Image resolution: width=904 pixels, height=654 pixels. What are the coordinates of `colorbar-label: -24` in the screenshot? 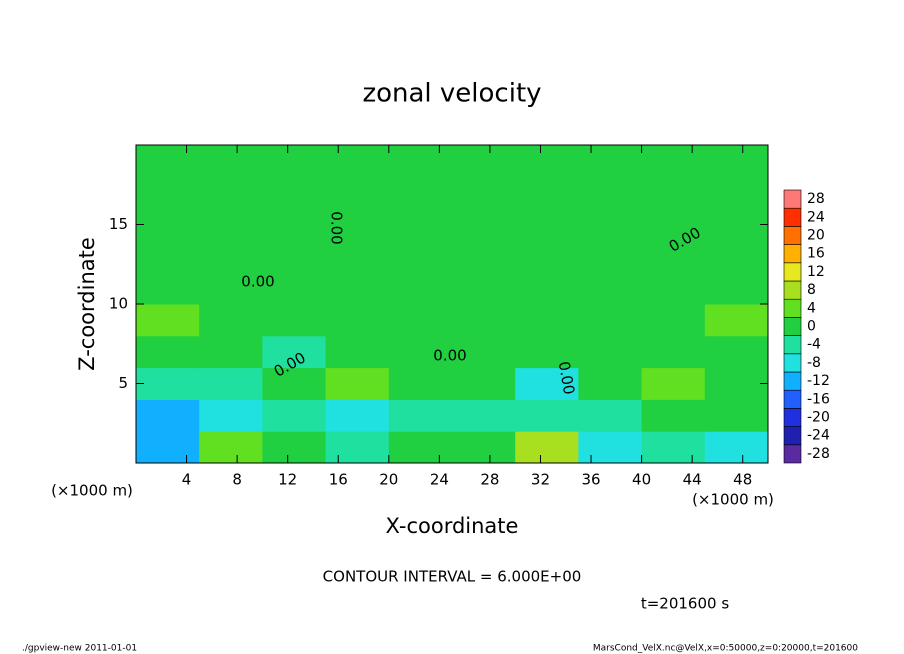 It's located at (818, 436).